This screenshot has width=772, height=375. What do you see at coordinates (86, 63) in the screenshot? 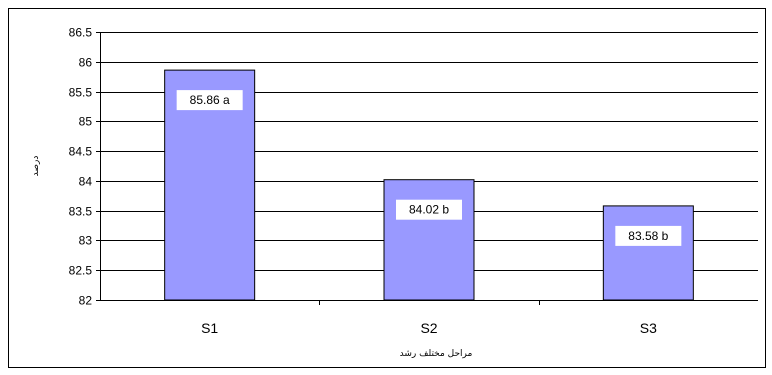
I see `y-tick-label: 86` at bounding box center [86, 63].